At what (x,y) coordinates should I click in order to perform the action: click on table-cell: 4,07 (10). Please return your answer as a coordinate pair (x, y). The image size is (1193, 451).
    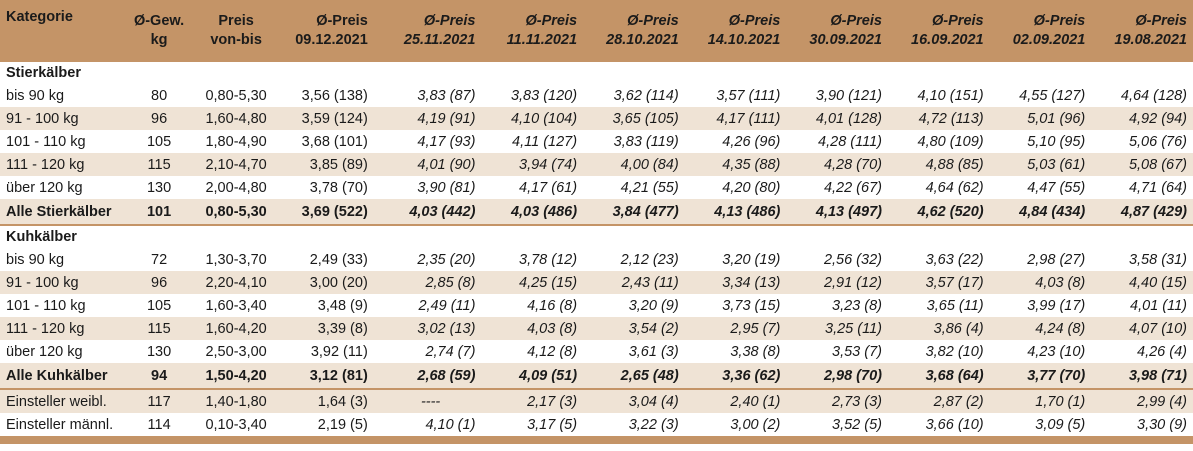
    Looking at the image, I should click on (1142, 328).